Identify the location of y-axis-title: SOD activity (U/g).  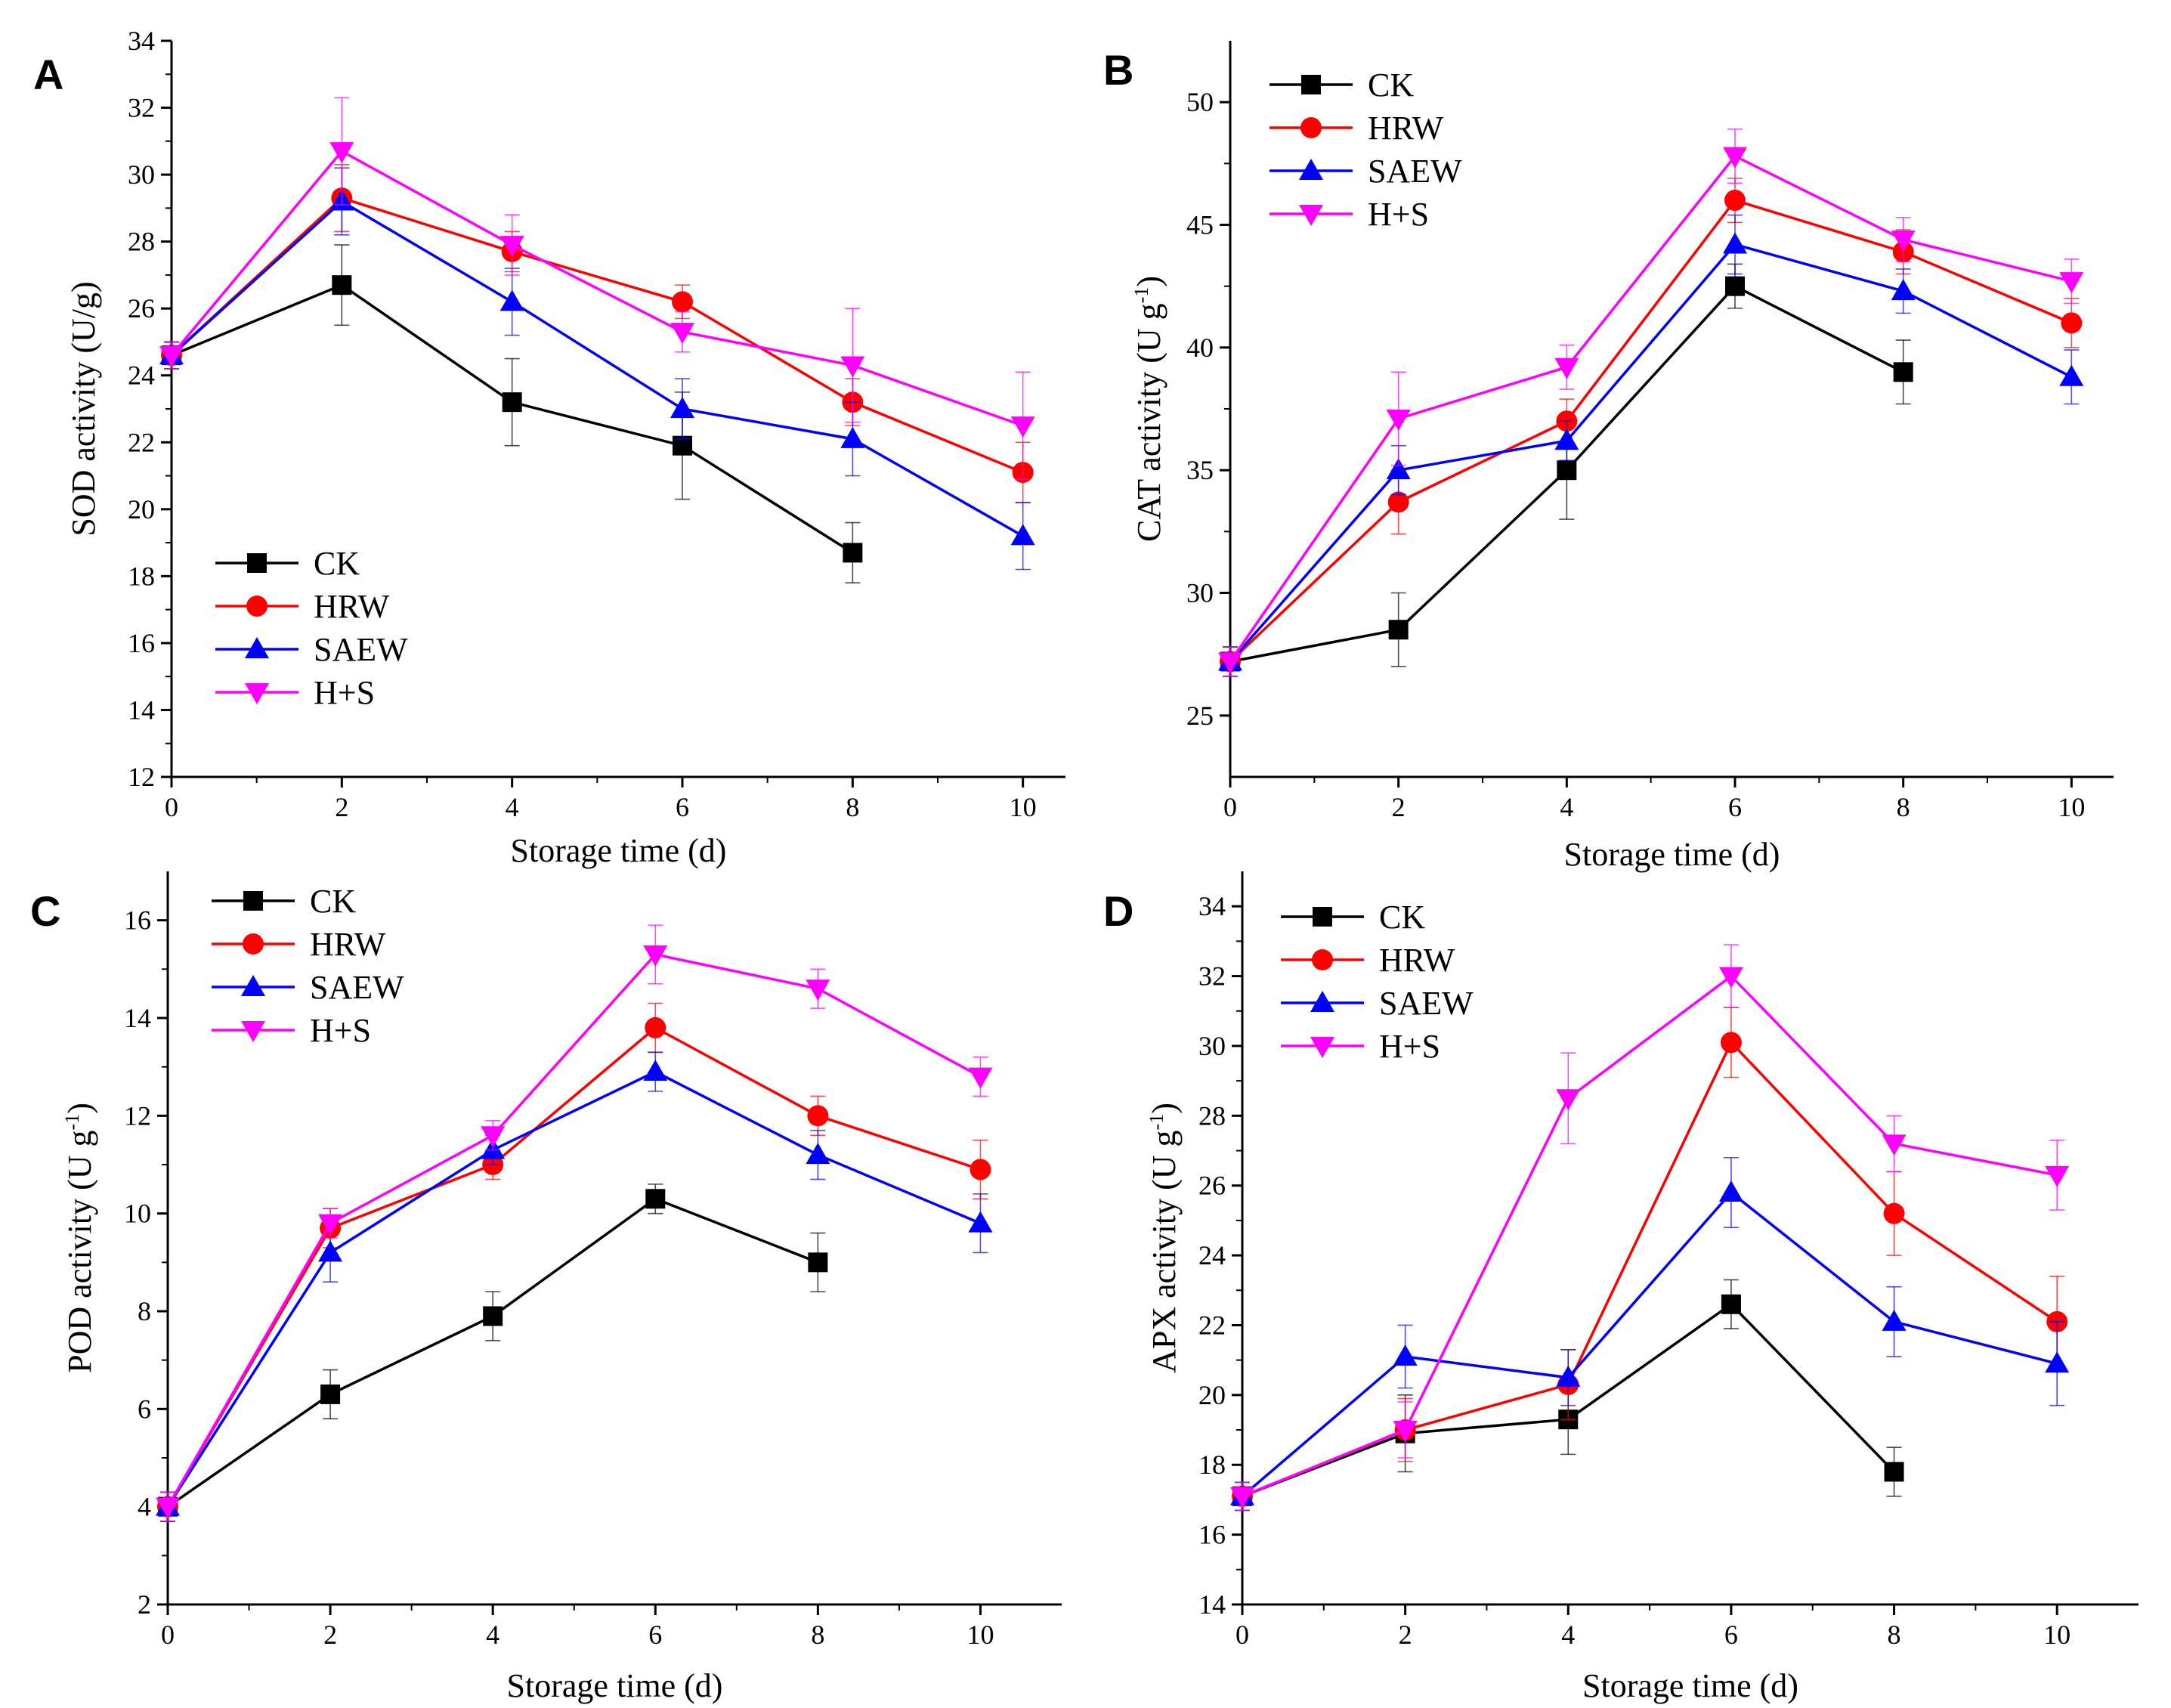
(84, 408).